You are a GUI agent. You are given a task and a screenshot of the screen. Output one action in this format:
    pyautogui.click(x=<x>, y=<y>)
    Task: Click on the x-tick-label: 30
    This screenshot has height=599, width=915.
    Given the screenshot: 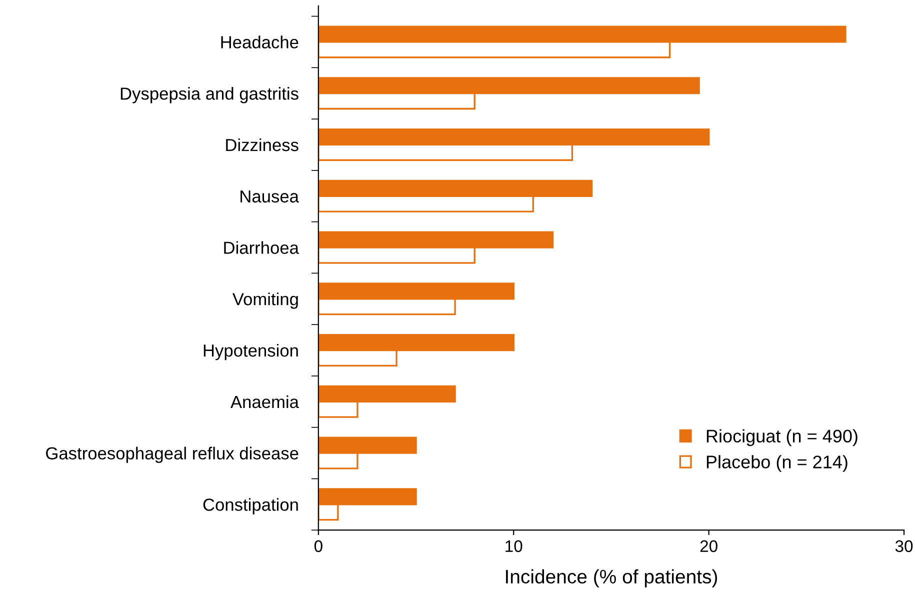 What is the action you would take?
    pyautogui.click(x=904, y=546)
    